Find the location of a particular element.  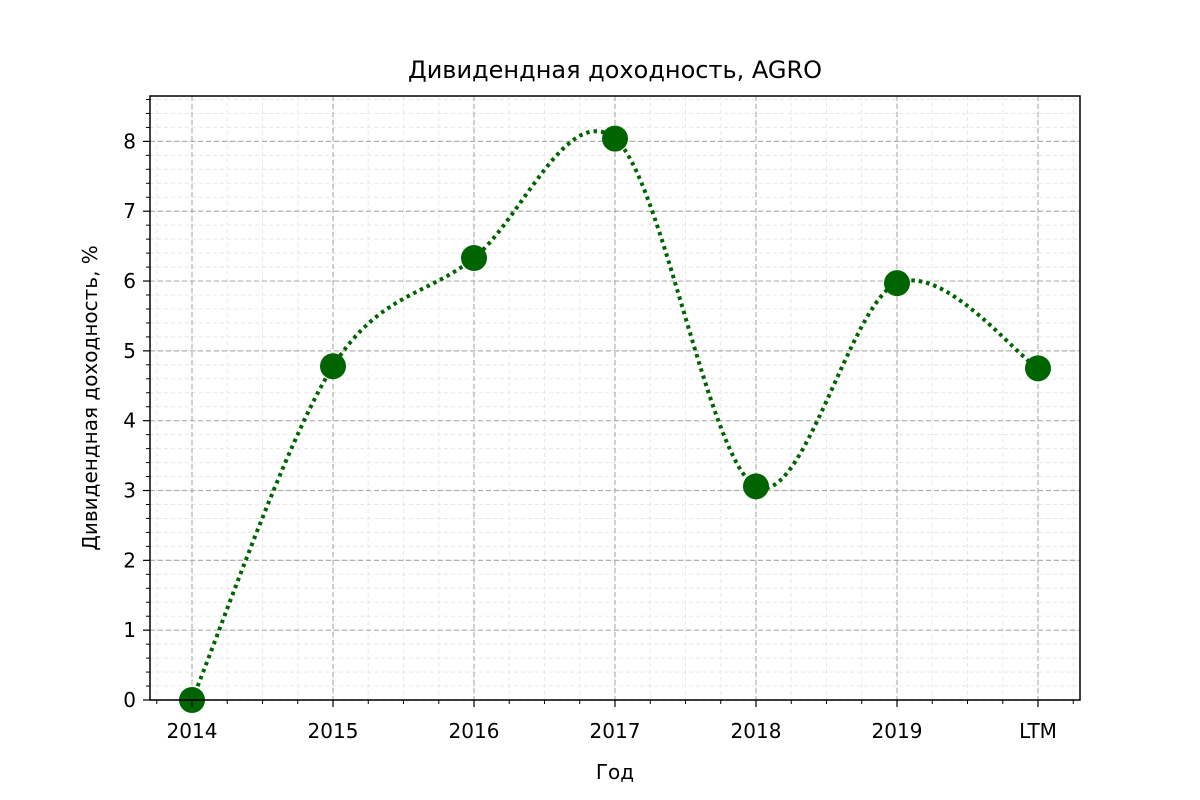

y-tick-label: 4 is located at coordinates (129, 421).